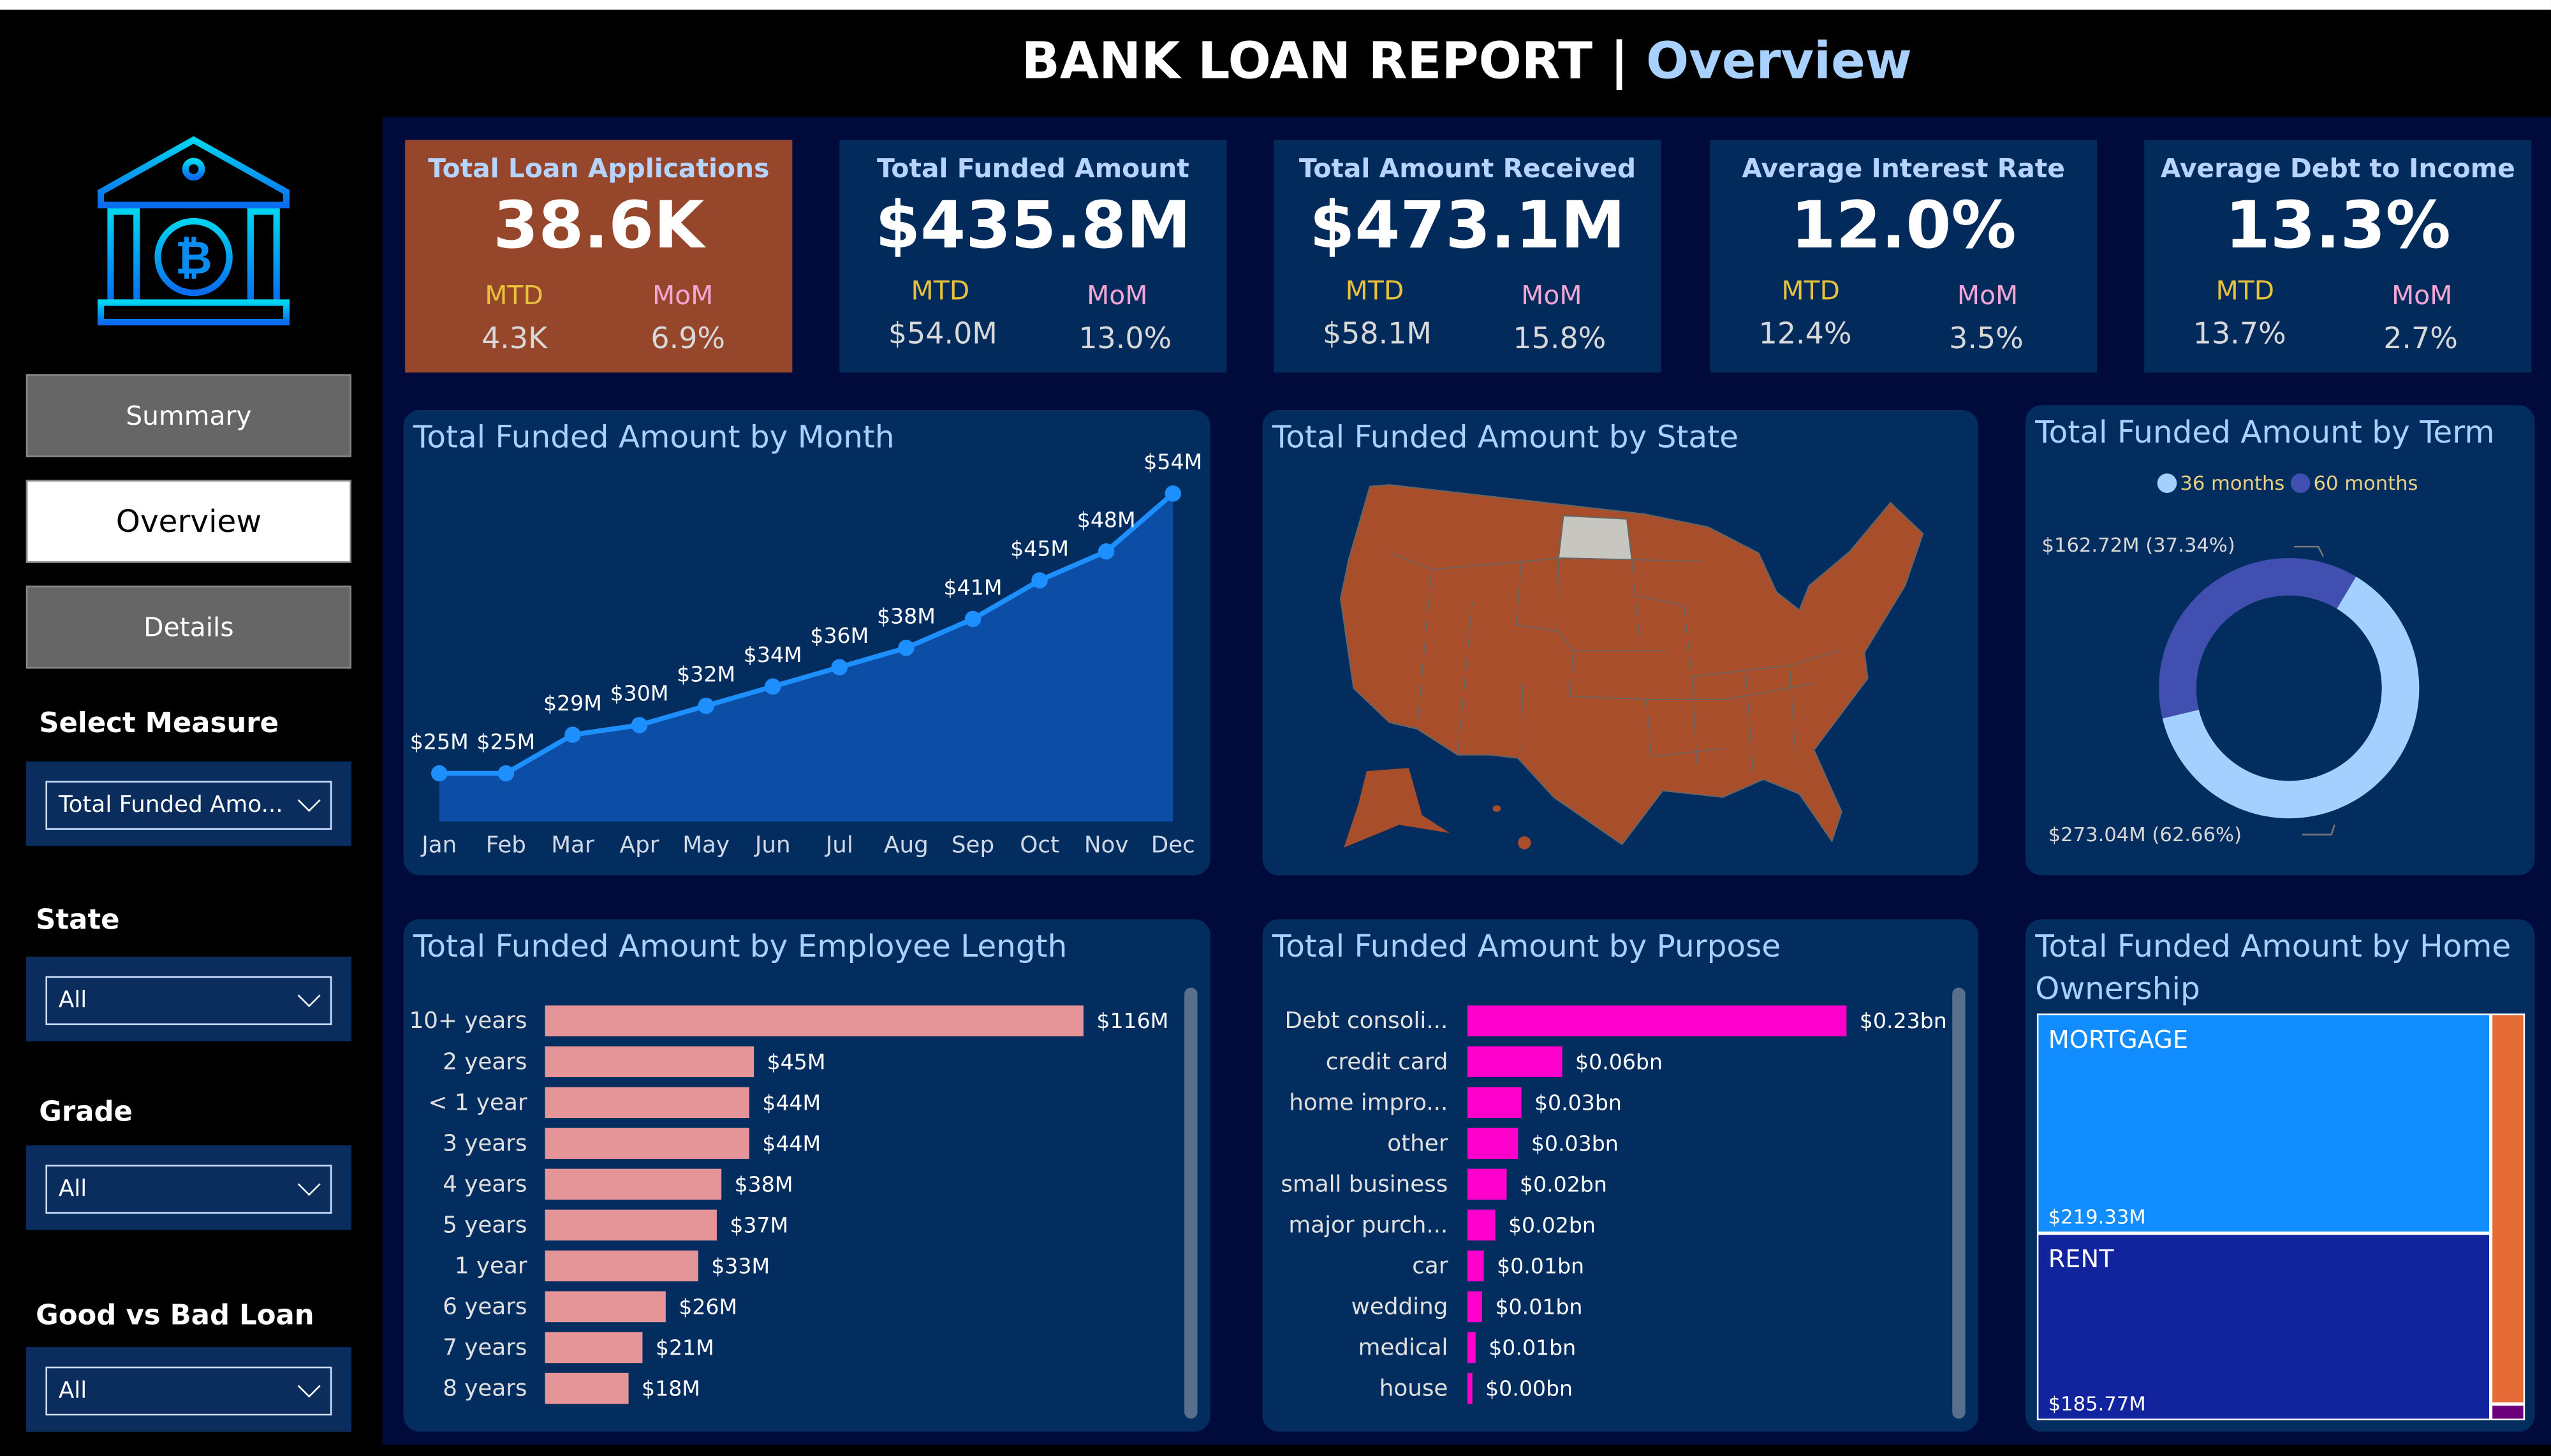  I want to click on kpi-value: $435.8M, so click(1033, 226).